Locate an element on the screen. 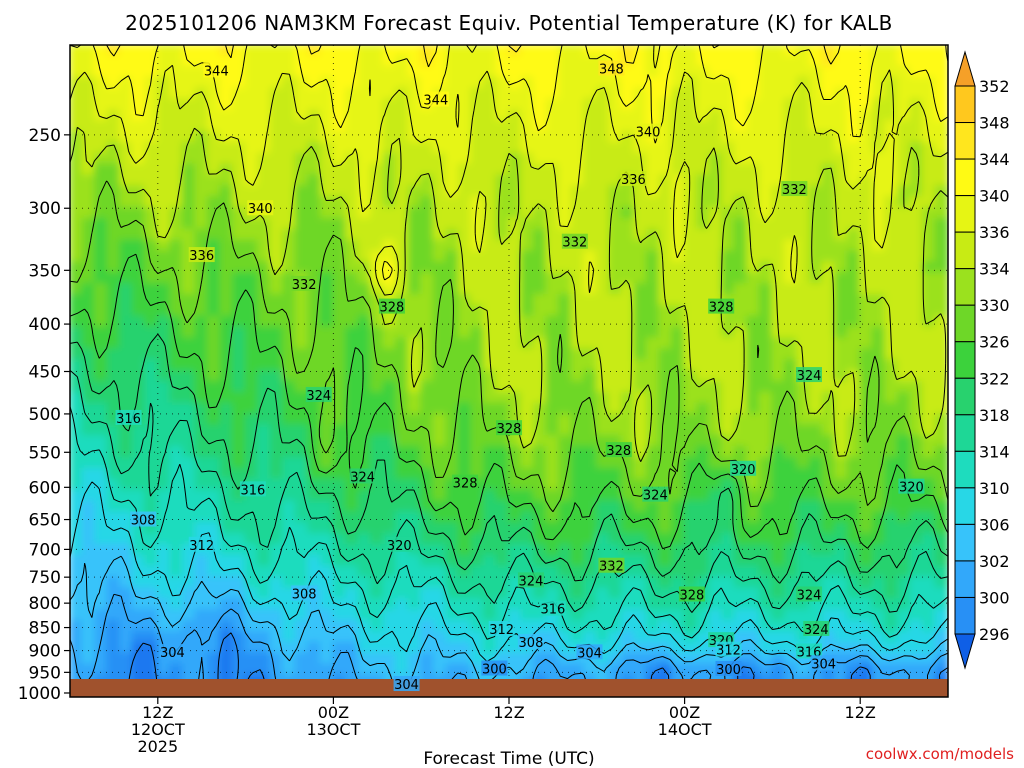  colorbar-label: 300 is located at coordinates (994, 597).